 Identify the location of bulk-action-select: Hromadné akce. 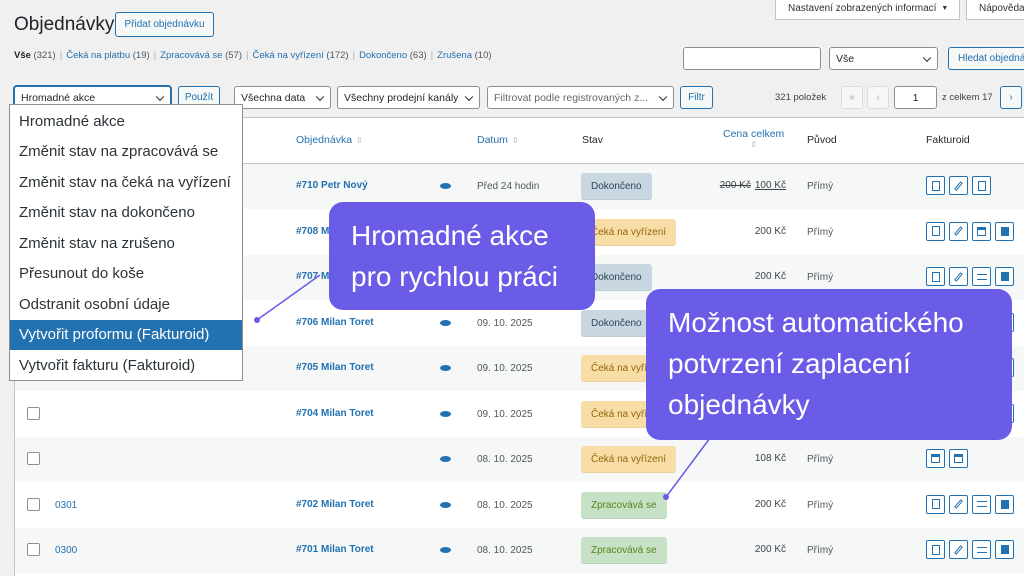
(92, 97).